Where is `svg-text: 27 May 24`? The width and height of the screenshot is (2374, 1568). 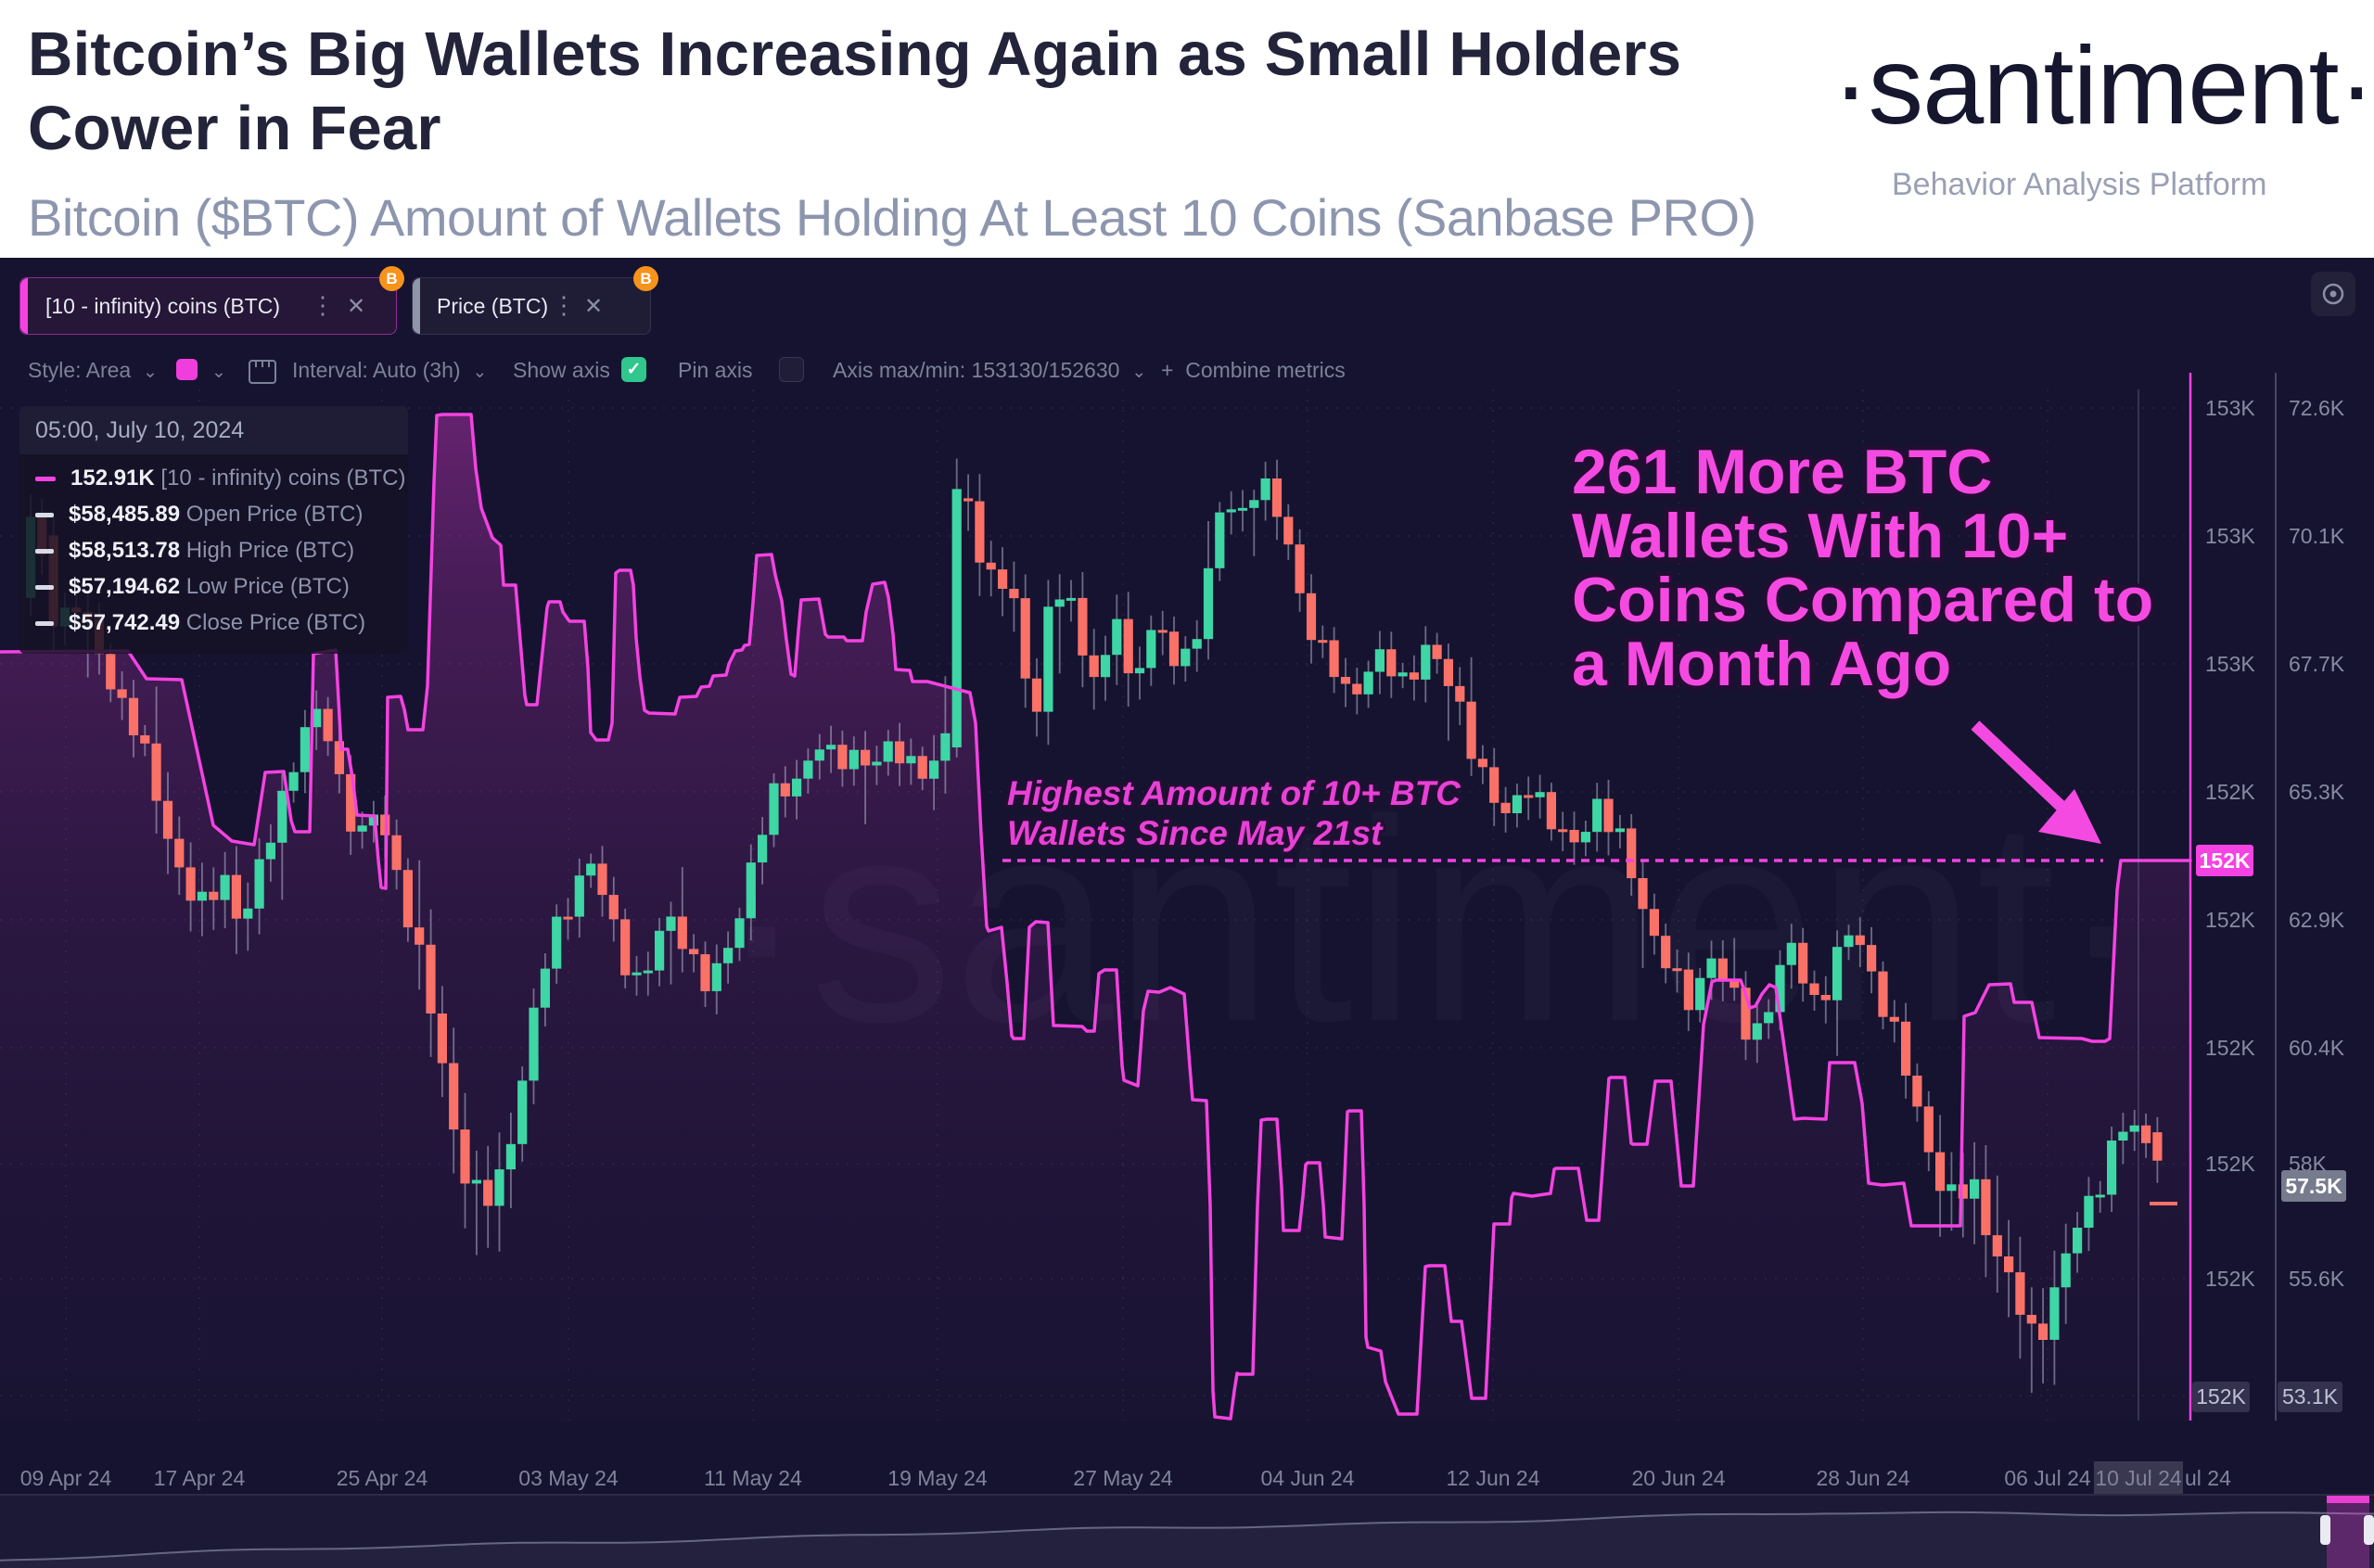 svg-text: 27 May 24 is located at coordinates (1123, 1478).